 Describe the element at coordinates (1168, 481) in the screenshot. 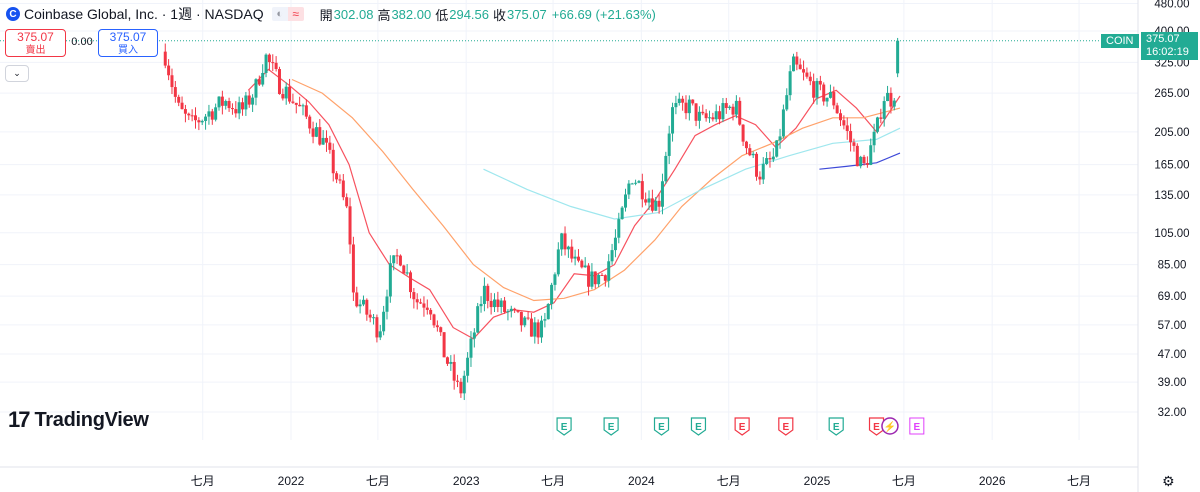

I see `gear-icon: ⚙` at that location.